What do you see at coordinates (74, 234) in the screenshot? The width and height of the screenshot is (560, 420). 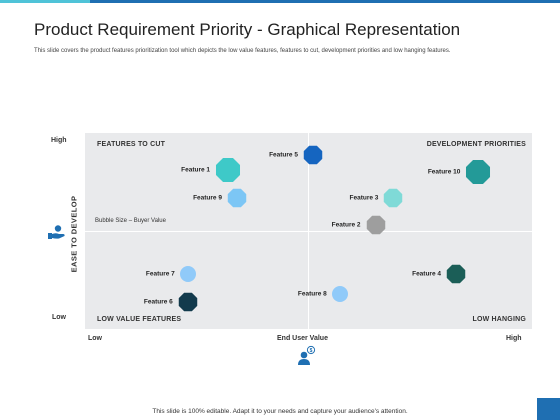 I see `y-axis-title: EASE TO DEVELOP` at bounding box center [74, 234].